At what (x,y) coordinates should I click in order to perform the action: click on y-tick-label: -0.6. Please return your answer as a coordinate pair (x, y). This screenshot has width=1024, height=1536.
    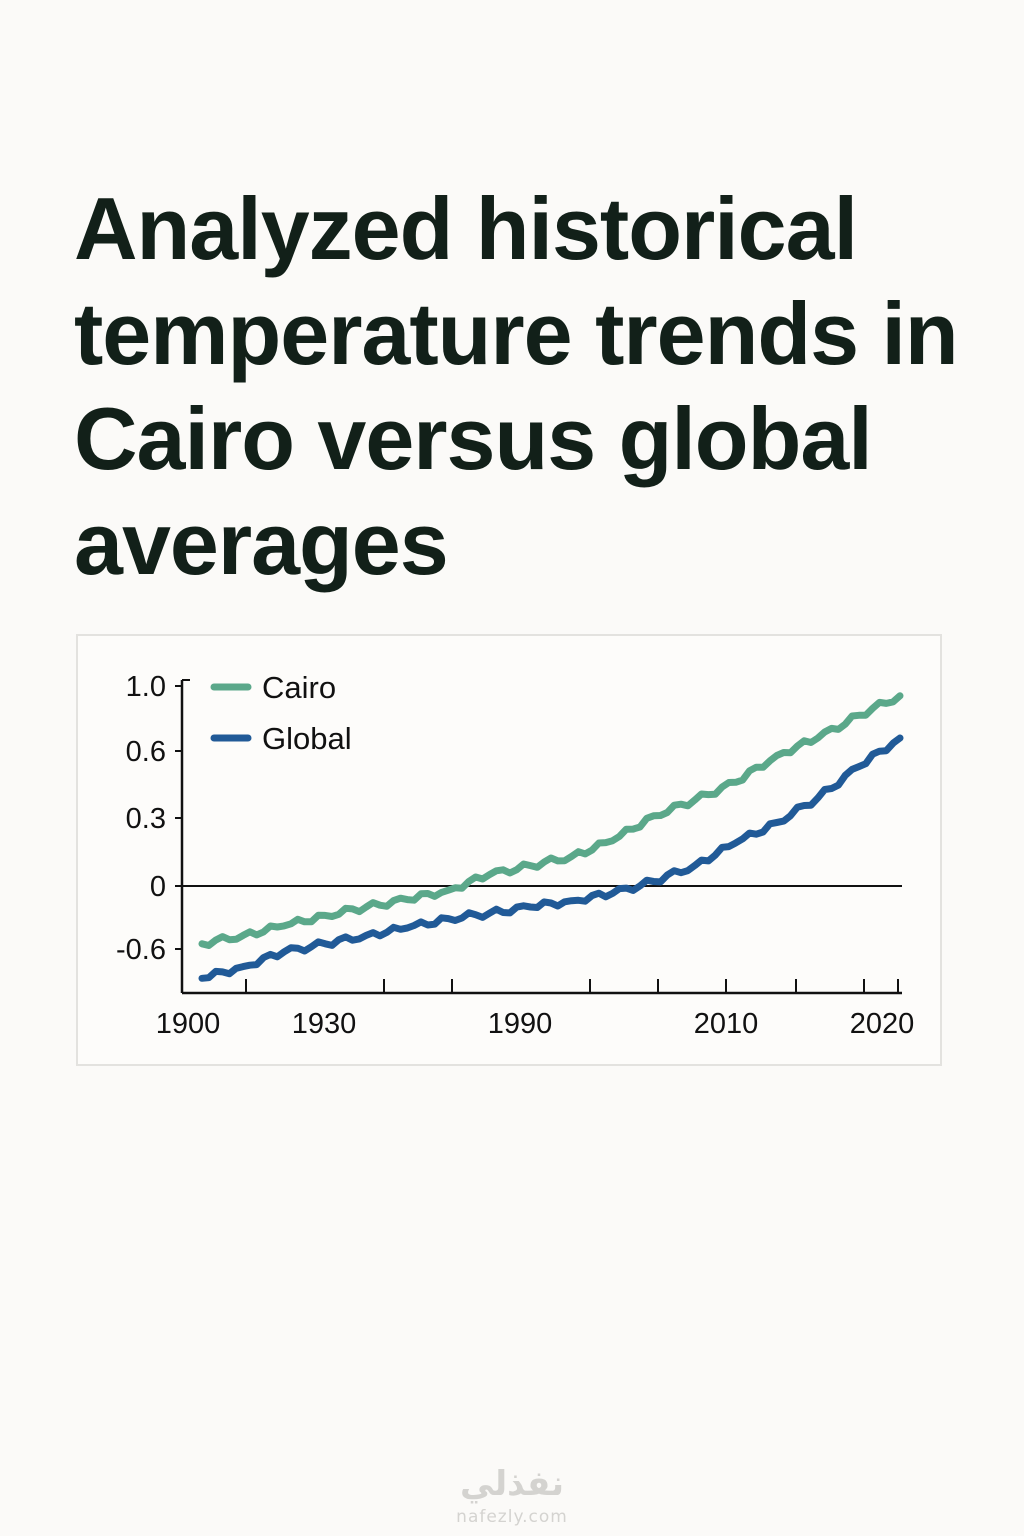
    Looking at the image, I should click on (141, 950).